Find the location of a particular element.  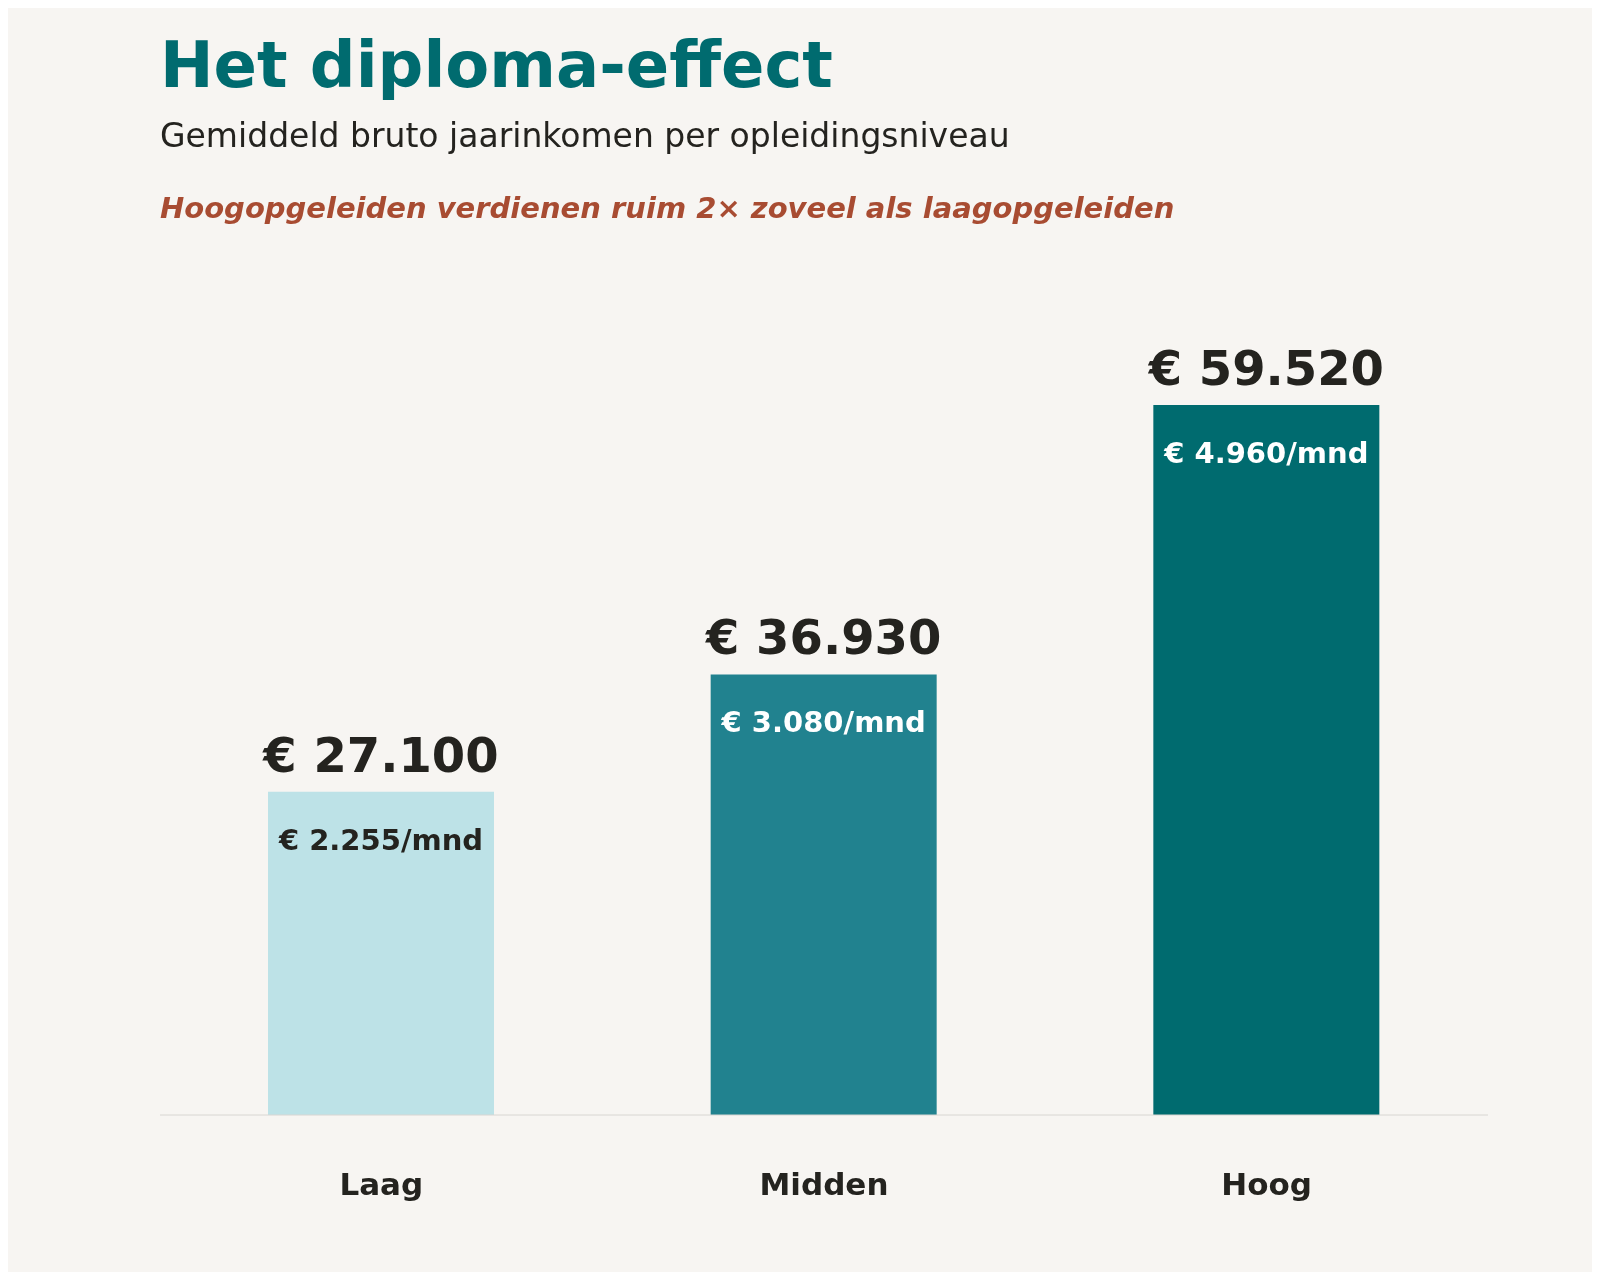

x-tick-label: Laag is located at coordinates (381, 1184).